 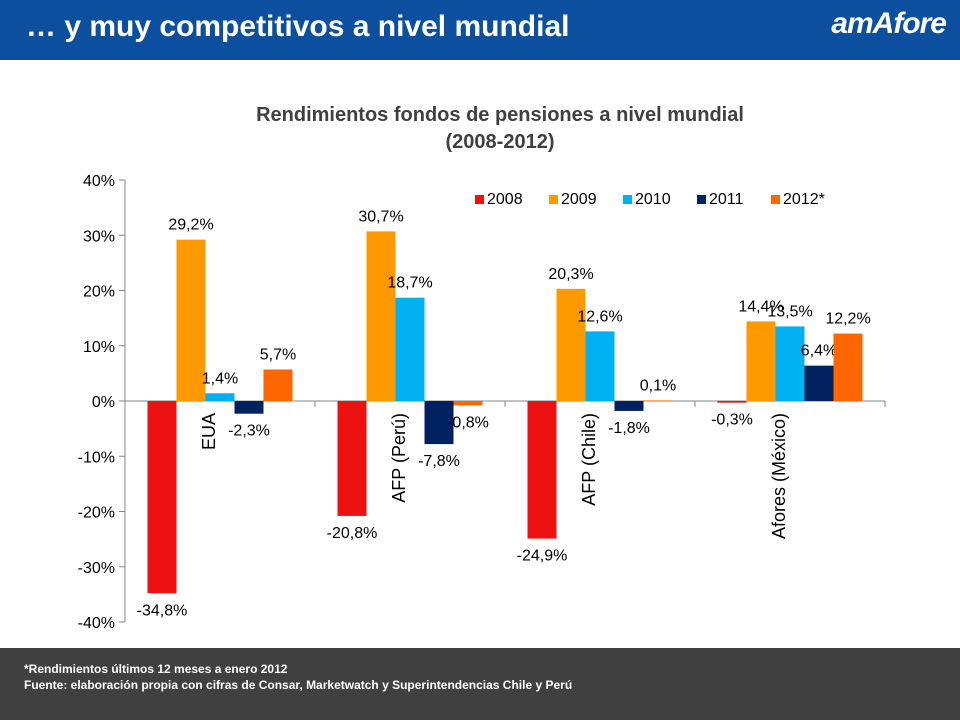 I want to click on data-label: 5,7%, so click(x=278, y=355).